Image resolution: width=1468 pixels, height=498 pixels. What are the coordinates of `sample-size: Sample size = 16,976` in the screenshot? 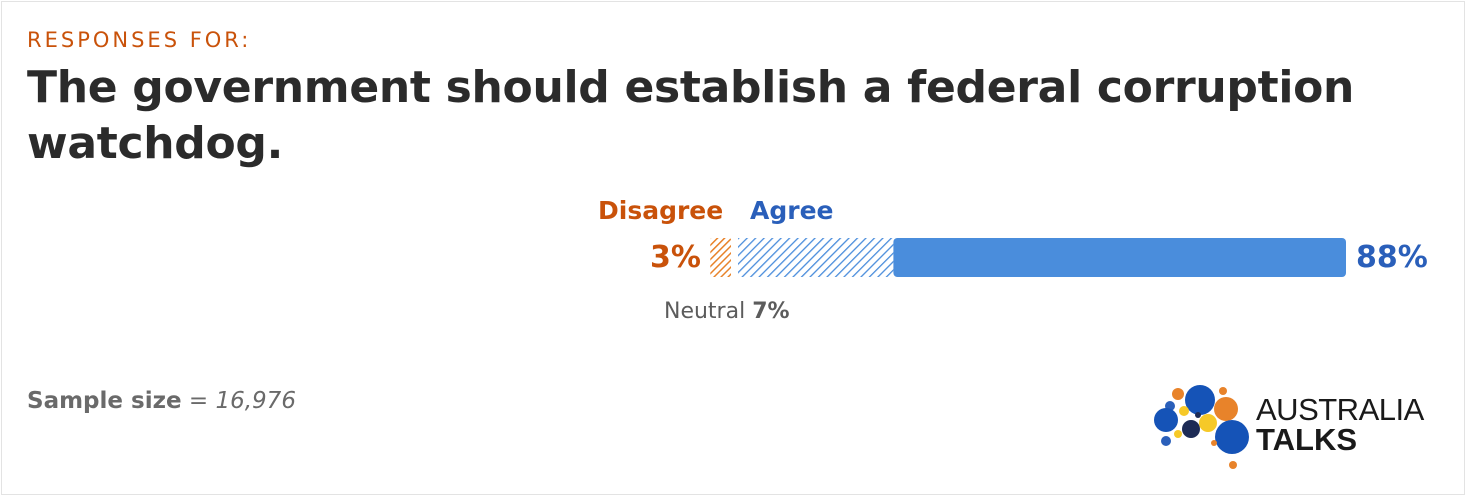 It's located at (161, 401).